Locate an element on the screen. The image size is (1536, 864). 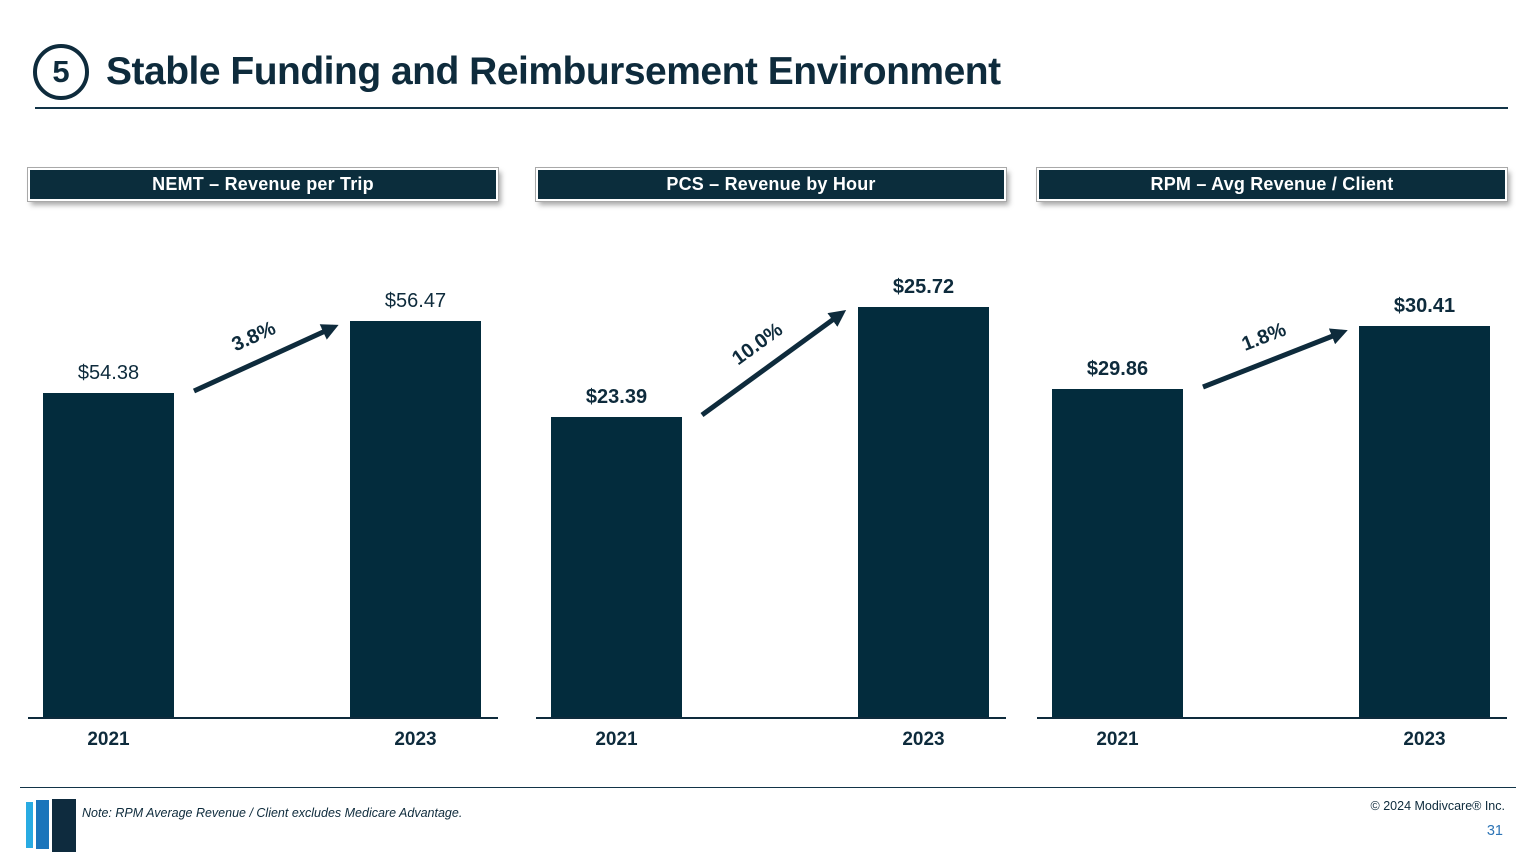
logo-bar-navy is located at coordinates (64, 825).